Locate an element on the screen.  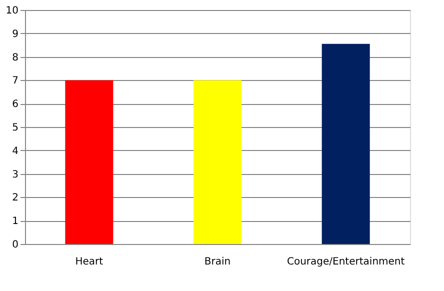
y-tick-label: 5 is located at coordinates (15, 128).